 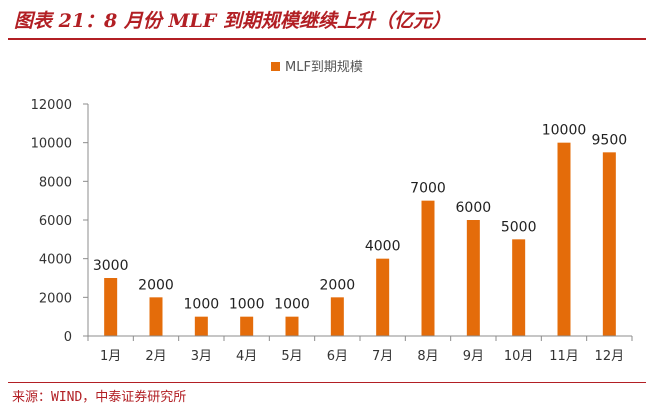 I want to click on data-label: 4000, so click(x=383, y=247).